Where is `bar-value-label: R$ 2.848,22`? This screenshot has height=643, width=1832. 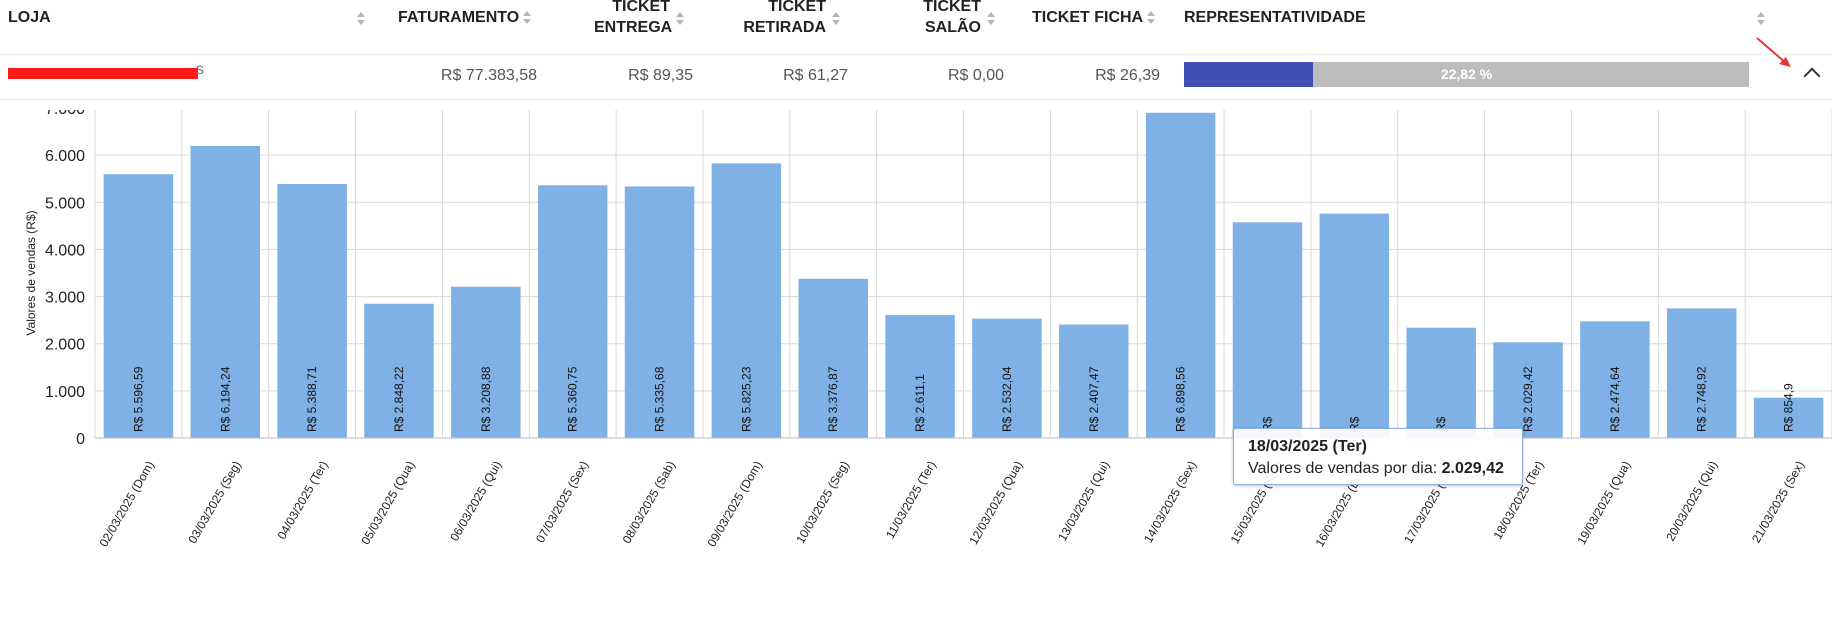
bar-value-label: R$ 2.848,22 is located at coordinates (399, 399).